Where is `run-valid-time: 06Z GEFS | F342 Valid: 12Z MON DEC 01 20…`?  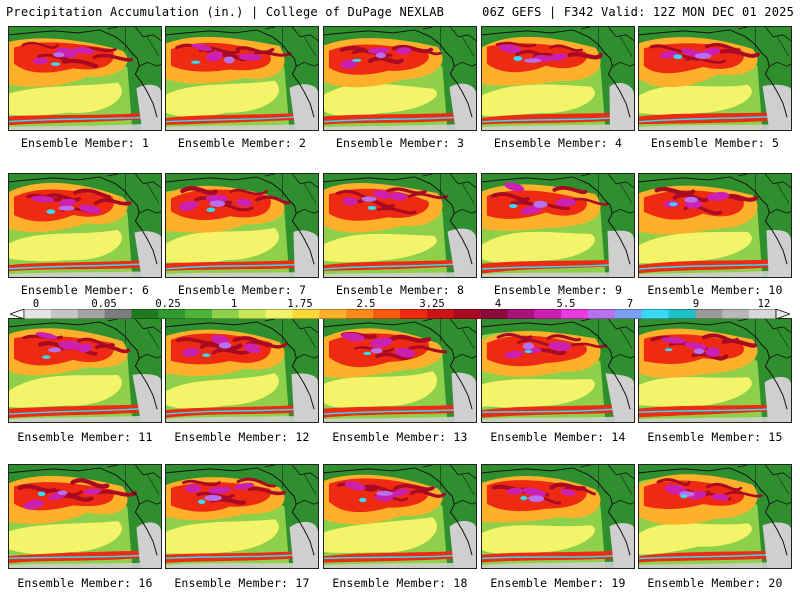 run-valid-time: 06Z GEFS | F342 Valid: 12Z MON DEC 01 20… is located at coordinates (638, 12).